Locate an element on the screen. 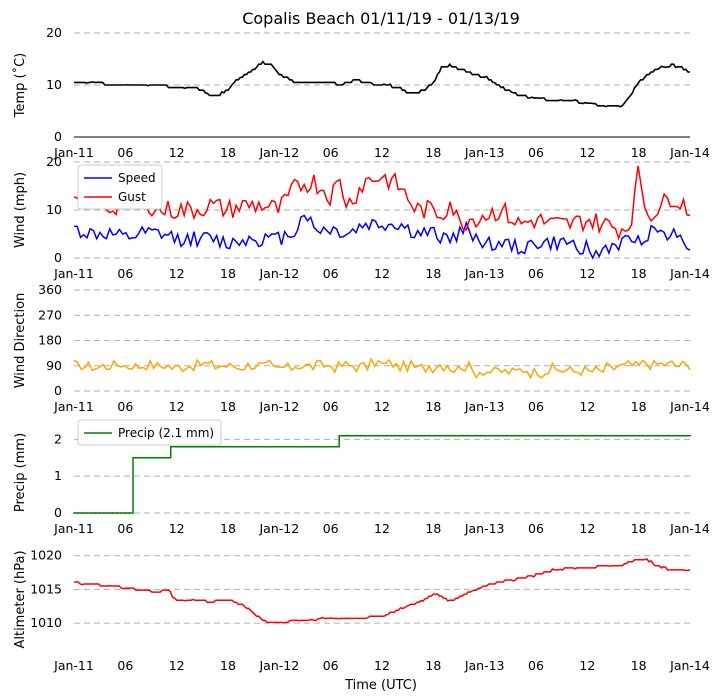 The height and width of the screenshot is (700, 721). y-tick-label: 10 is located at coordinates (54, 209).